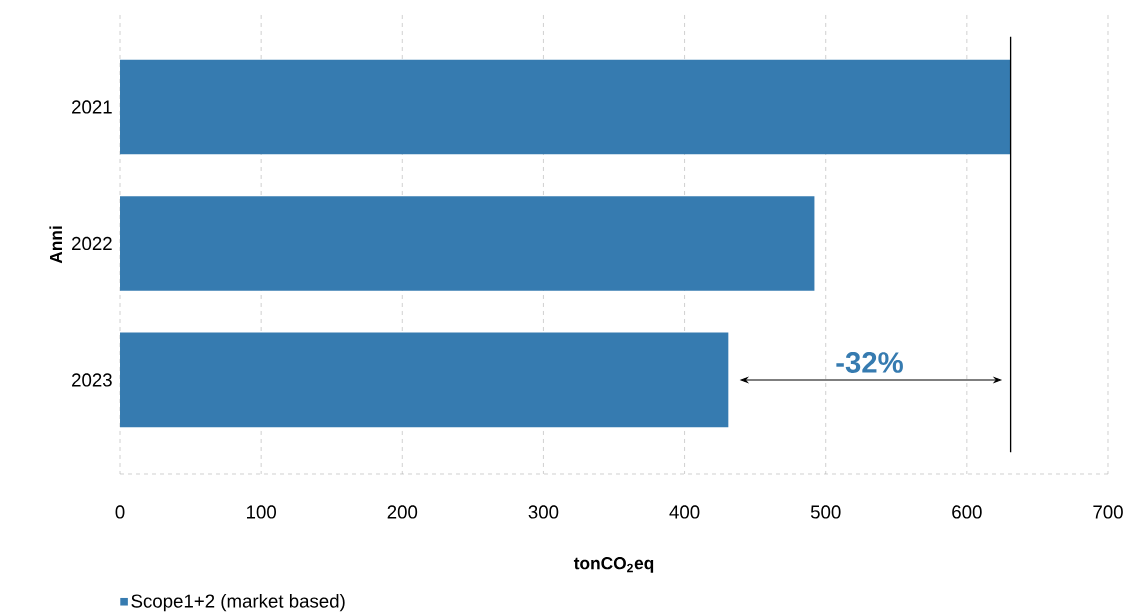 The width and height of the screenshot is (1137, 616). I want to click on y-tick-label: 2023, so click(92, 380).